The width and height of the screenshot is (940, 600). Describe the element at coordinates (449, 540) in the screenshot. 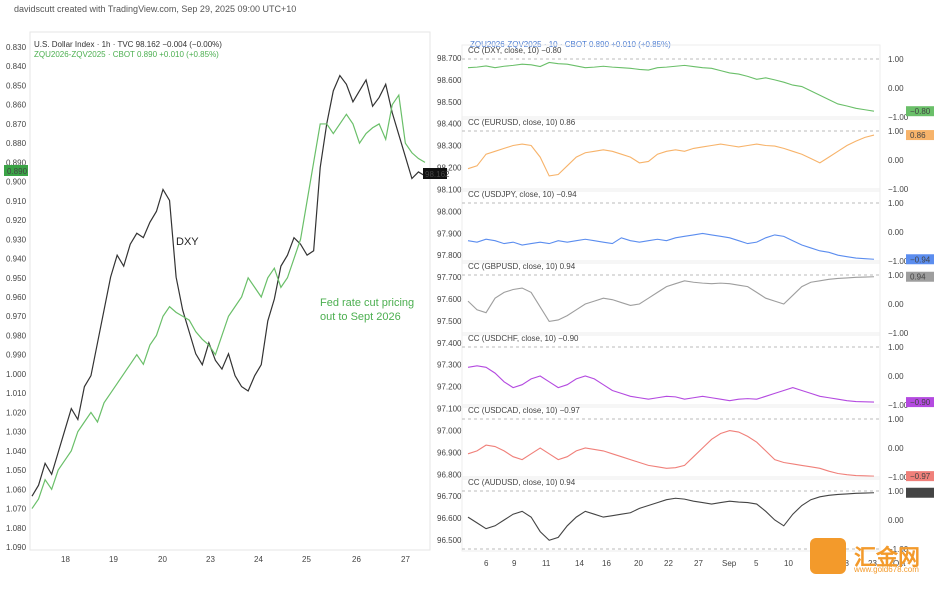

I see `y-right-tick-label: 96.500` at that location.